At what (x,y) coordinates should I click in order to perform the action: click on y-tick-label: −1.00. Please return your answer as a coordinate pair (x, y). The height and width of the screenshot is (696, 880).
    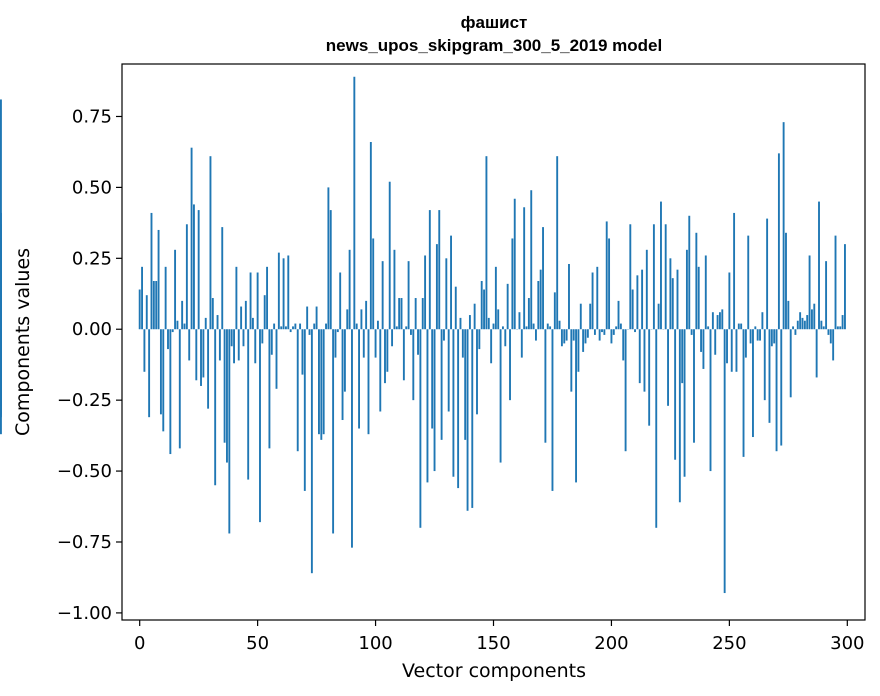
    Looking at the image, I should click on (84, 613).